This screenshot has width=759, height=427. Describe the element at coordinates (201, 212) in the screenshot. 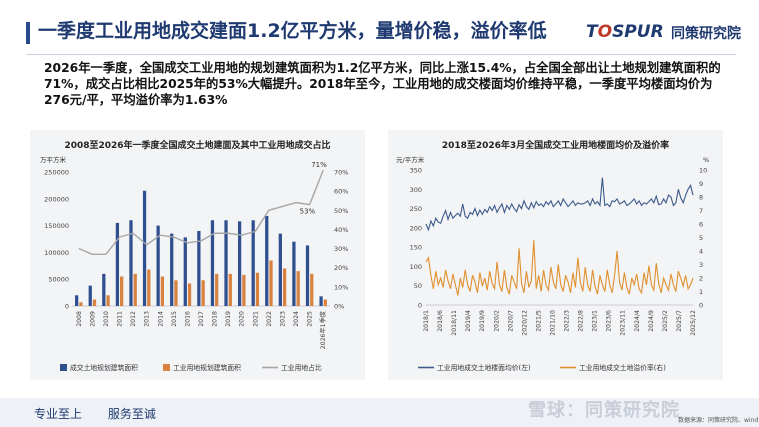

I see `line-industrial-share` at that location.